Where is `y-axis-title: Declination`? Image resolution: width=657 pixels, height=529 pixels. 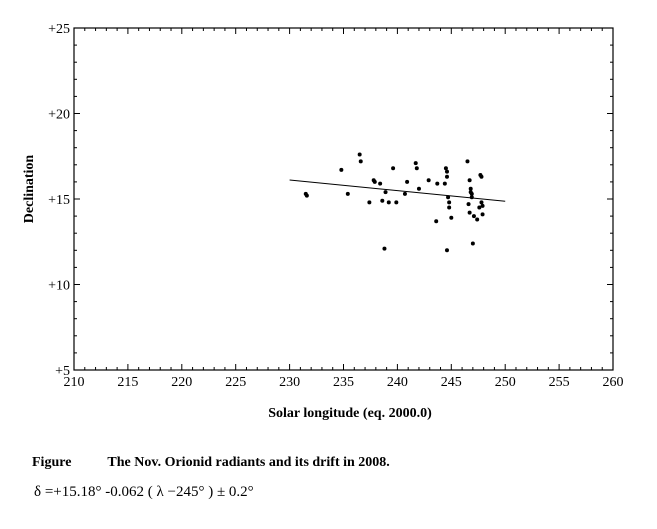
y-axis-title: Declination is located at coordinates (29, 189).